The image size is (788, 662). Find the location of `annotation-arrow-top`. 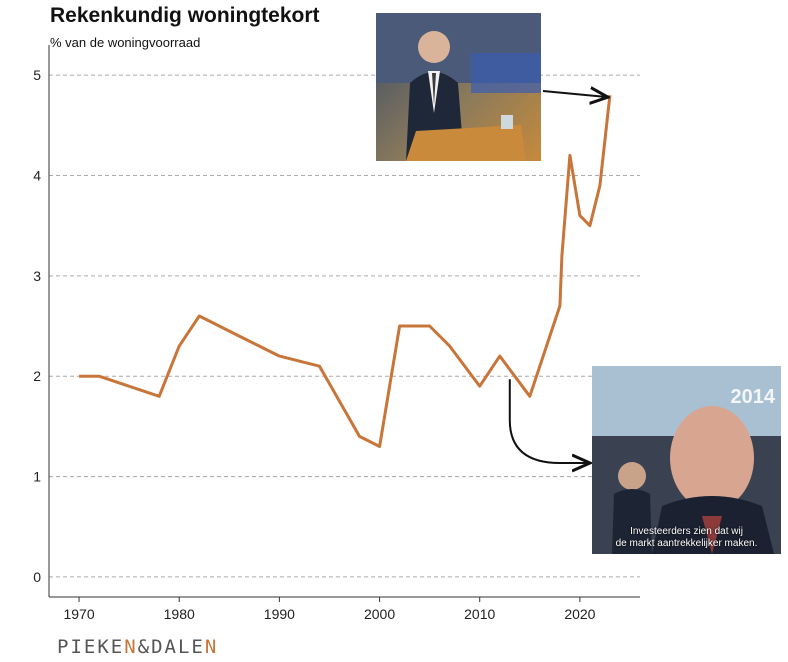

annotation-arrow-top is located at coordinates (575, 94).